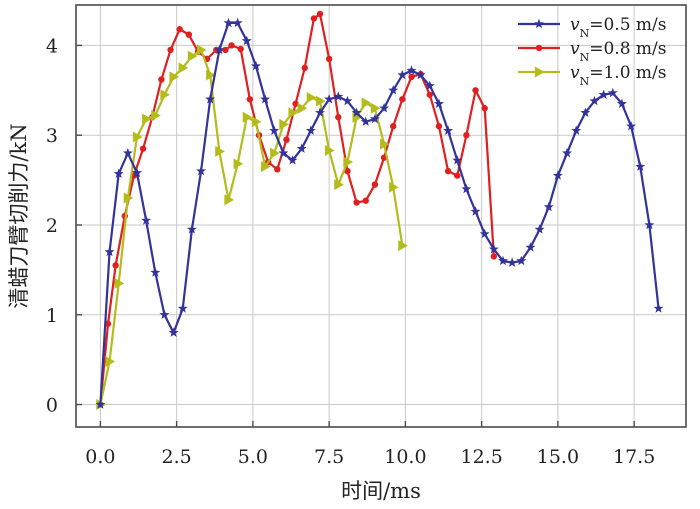  Describe the element at coordinates (52, 136) in the screenshot. I see `y-tick-label: 3` at that location.